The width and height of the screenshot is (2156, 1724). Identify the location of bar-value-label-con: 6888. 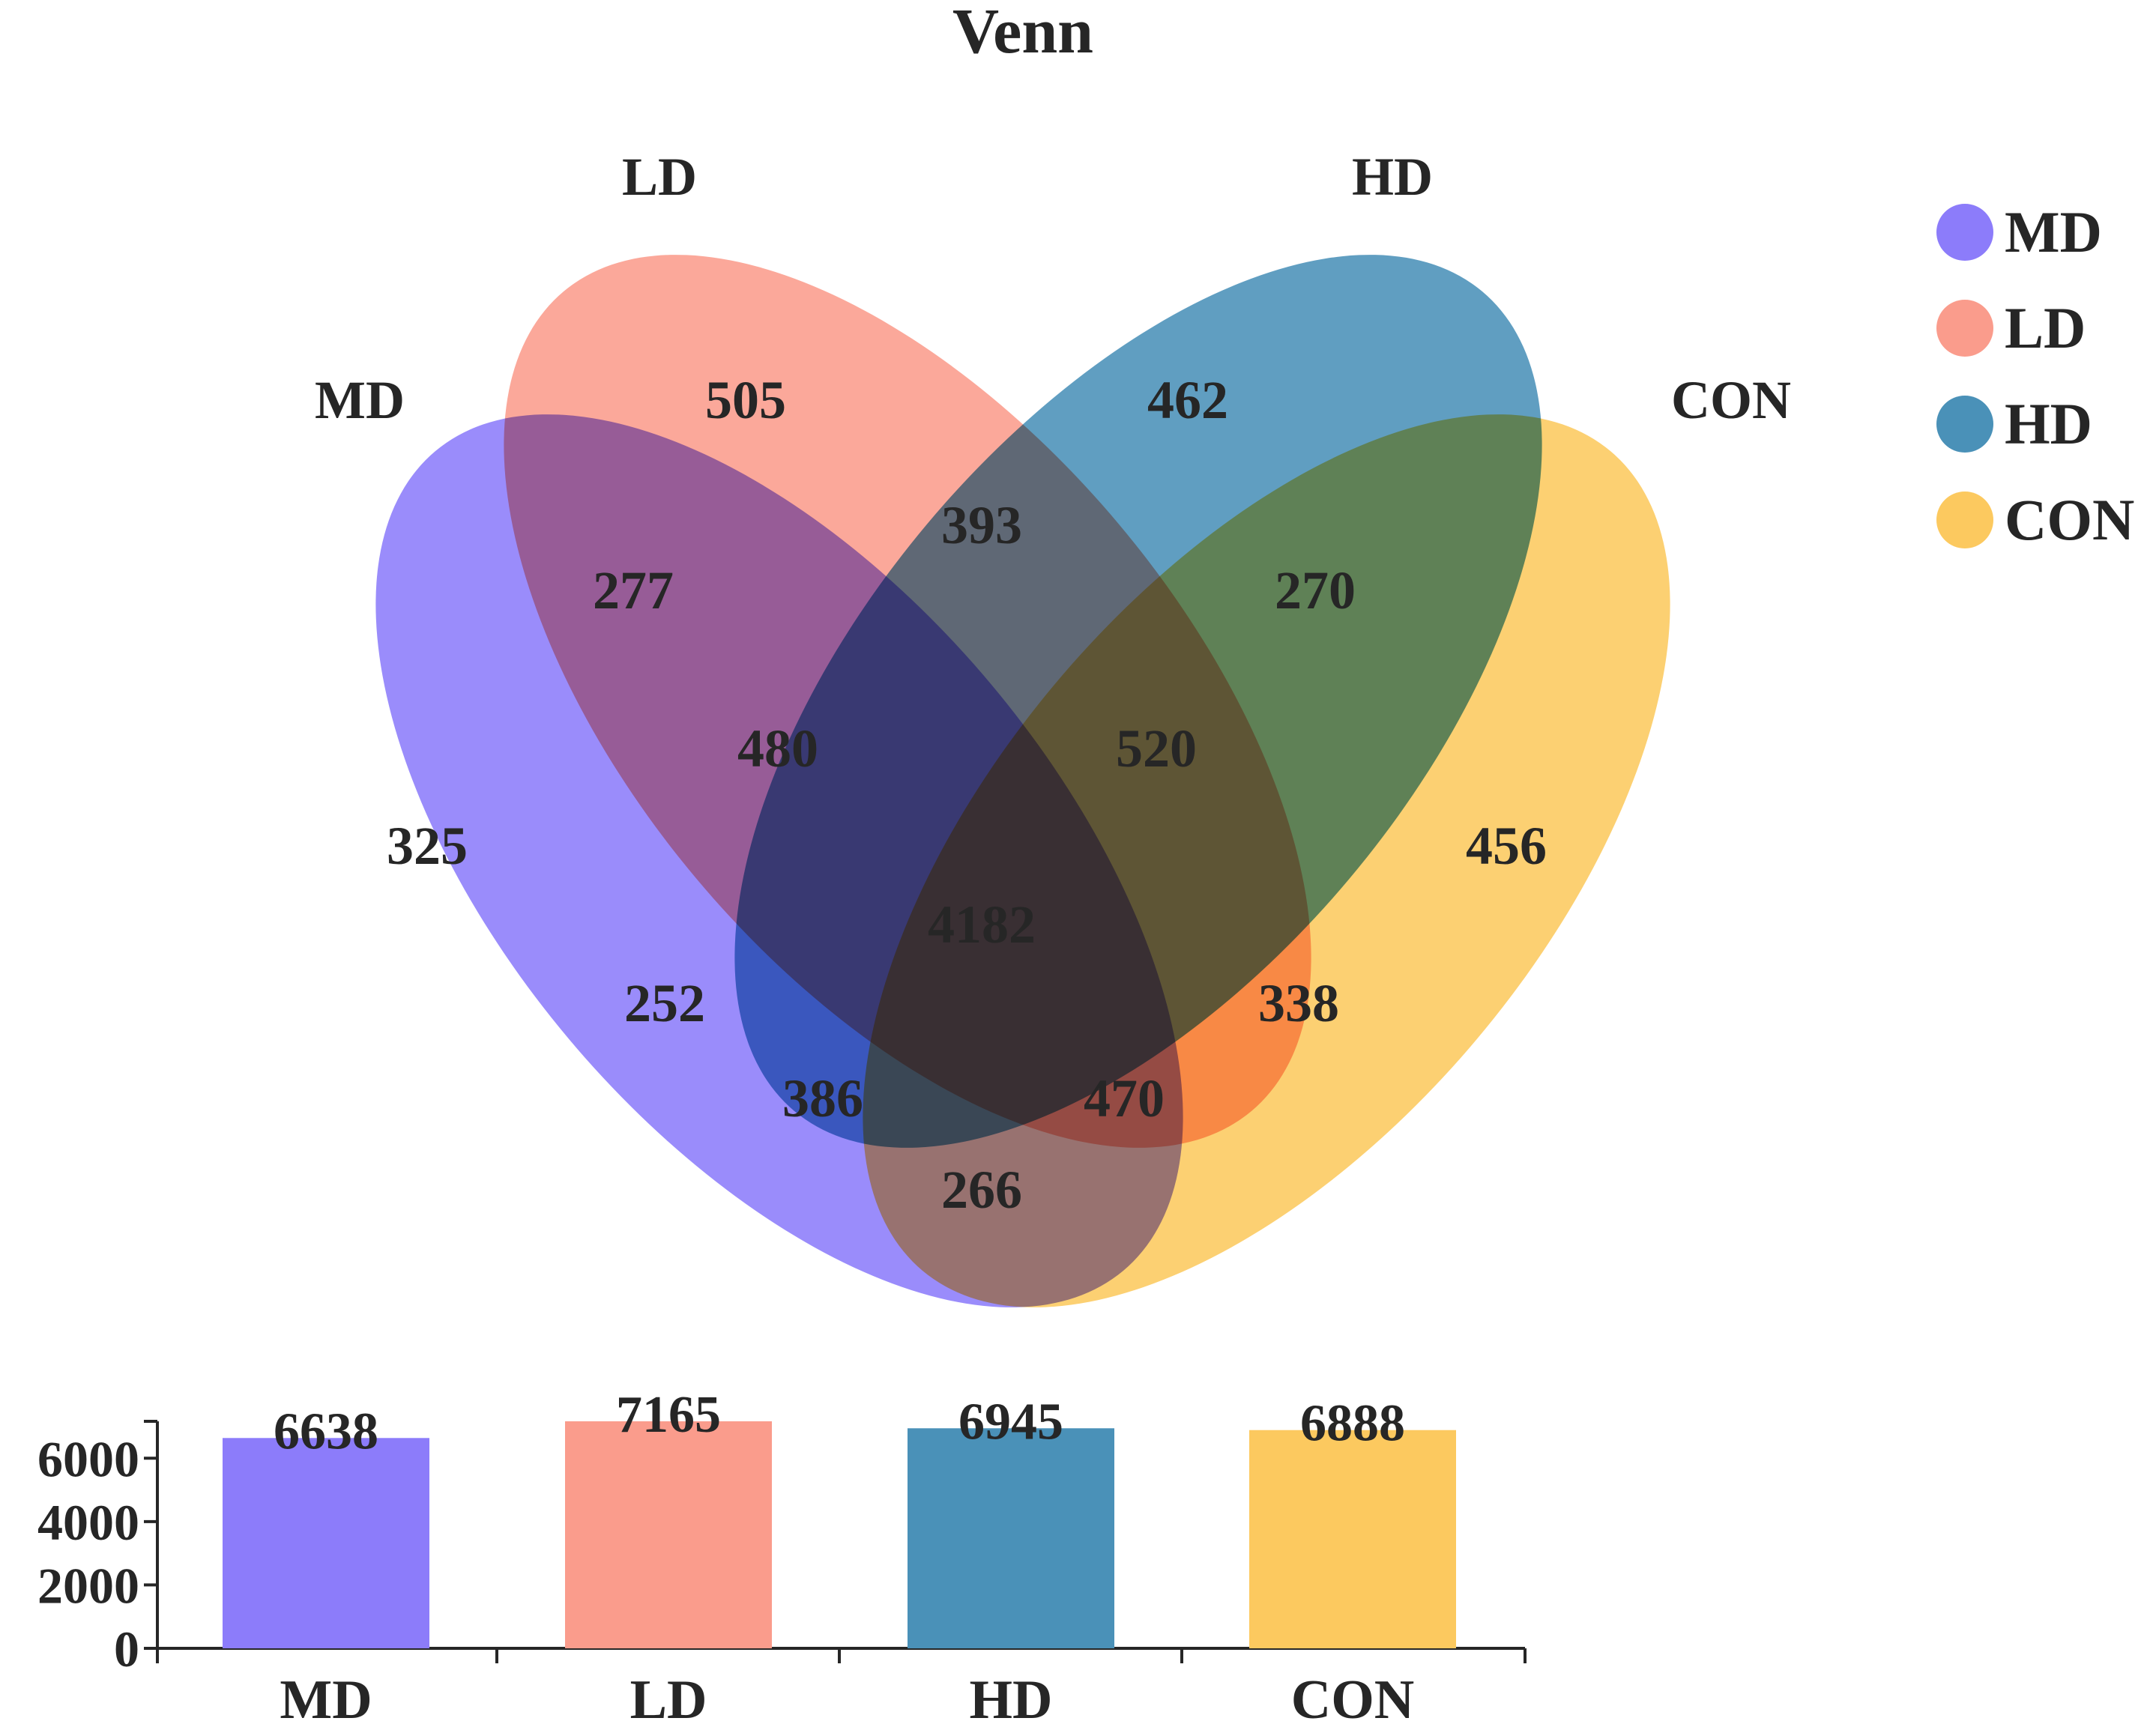
(1352, 1424).